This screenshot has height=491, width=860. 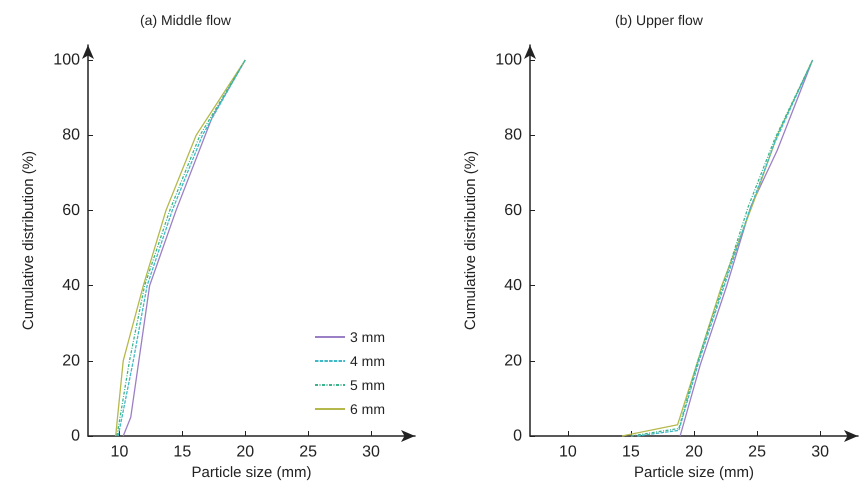 What do you see at coordinates (186, 20) in the screenshot?
I see `chart-title: (a) Middle flow` at bounding box center [186, 20].